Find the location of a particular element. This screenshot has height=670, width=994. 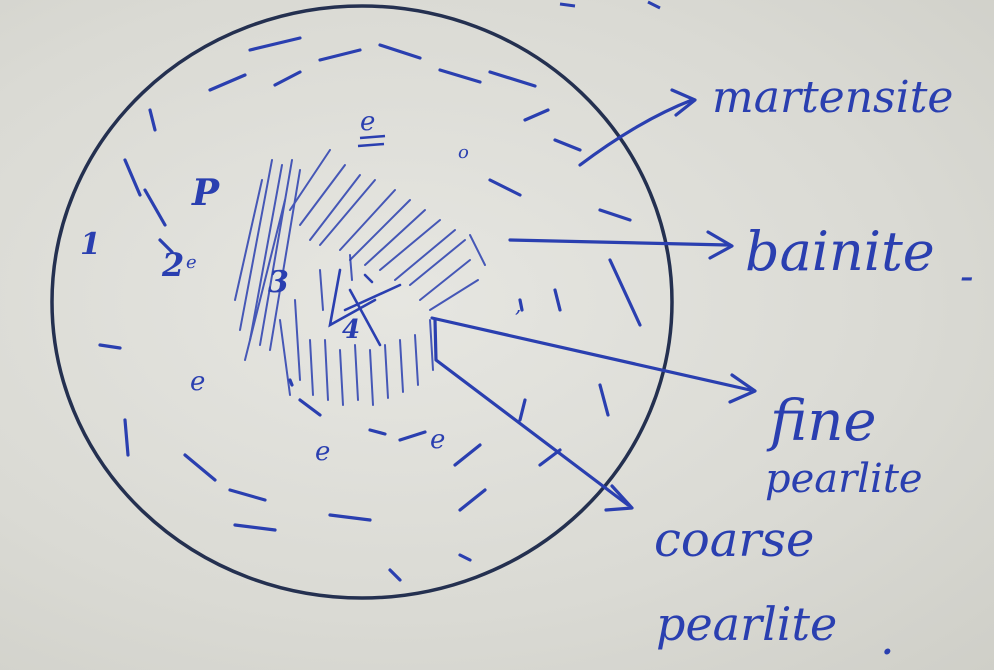

top-marks is located at coordinates (610, 5).